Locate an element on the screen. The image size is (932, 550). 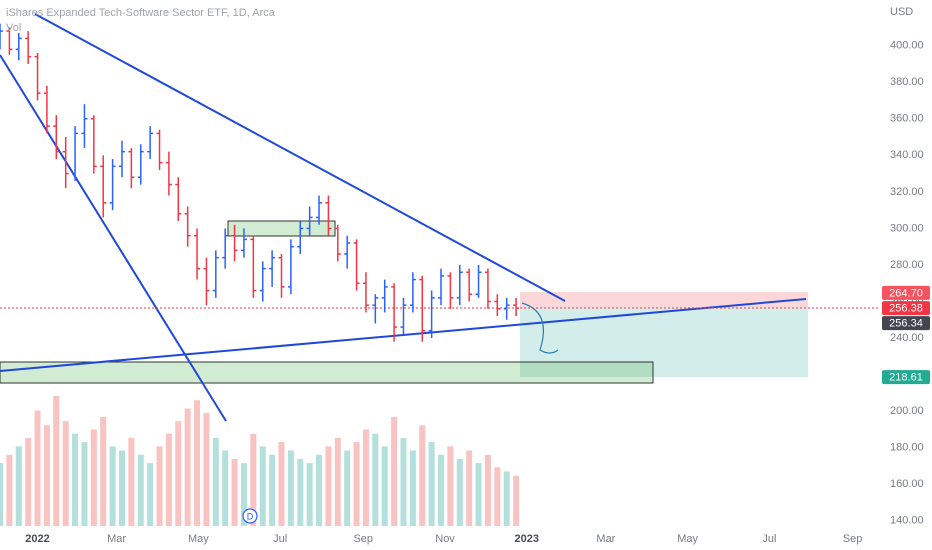
y-tick-label: 200.00 is located at coordinates (907, 411).